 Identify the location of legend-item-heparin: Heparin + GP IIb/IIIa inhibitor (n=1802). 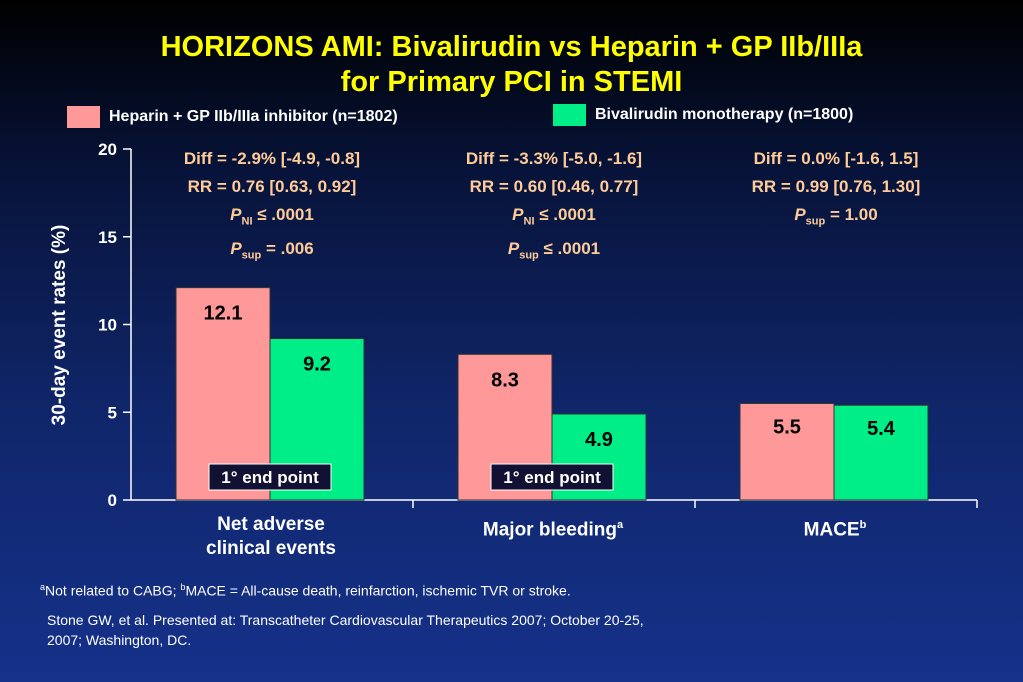
(232, 117).